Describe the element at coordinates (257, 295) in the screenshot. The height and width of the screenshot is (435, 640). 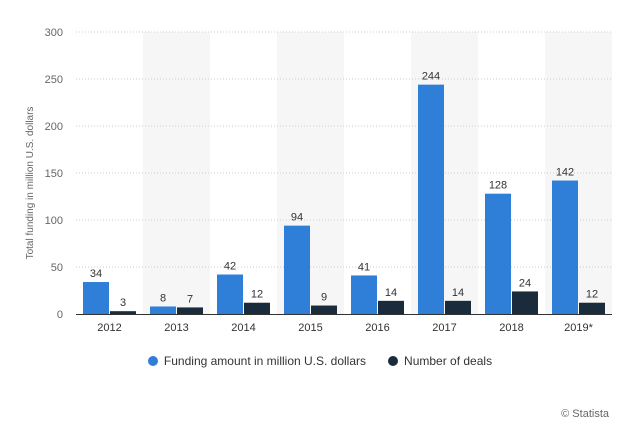
I see `data-label-deals-2014: 12` at that location.